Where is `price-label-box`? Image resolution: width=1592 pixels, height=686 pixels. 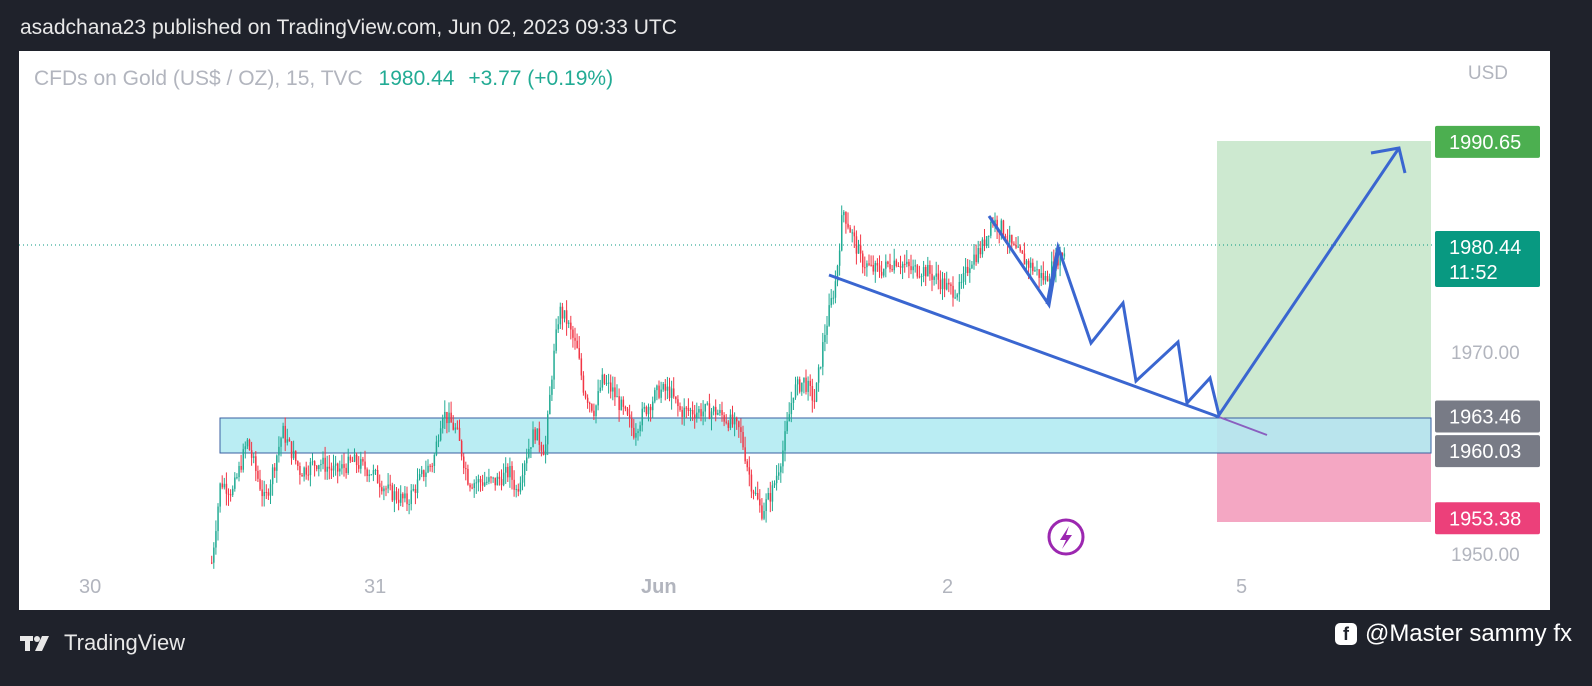
price-label-box is located at coordinates (1487, 518).